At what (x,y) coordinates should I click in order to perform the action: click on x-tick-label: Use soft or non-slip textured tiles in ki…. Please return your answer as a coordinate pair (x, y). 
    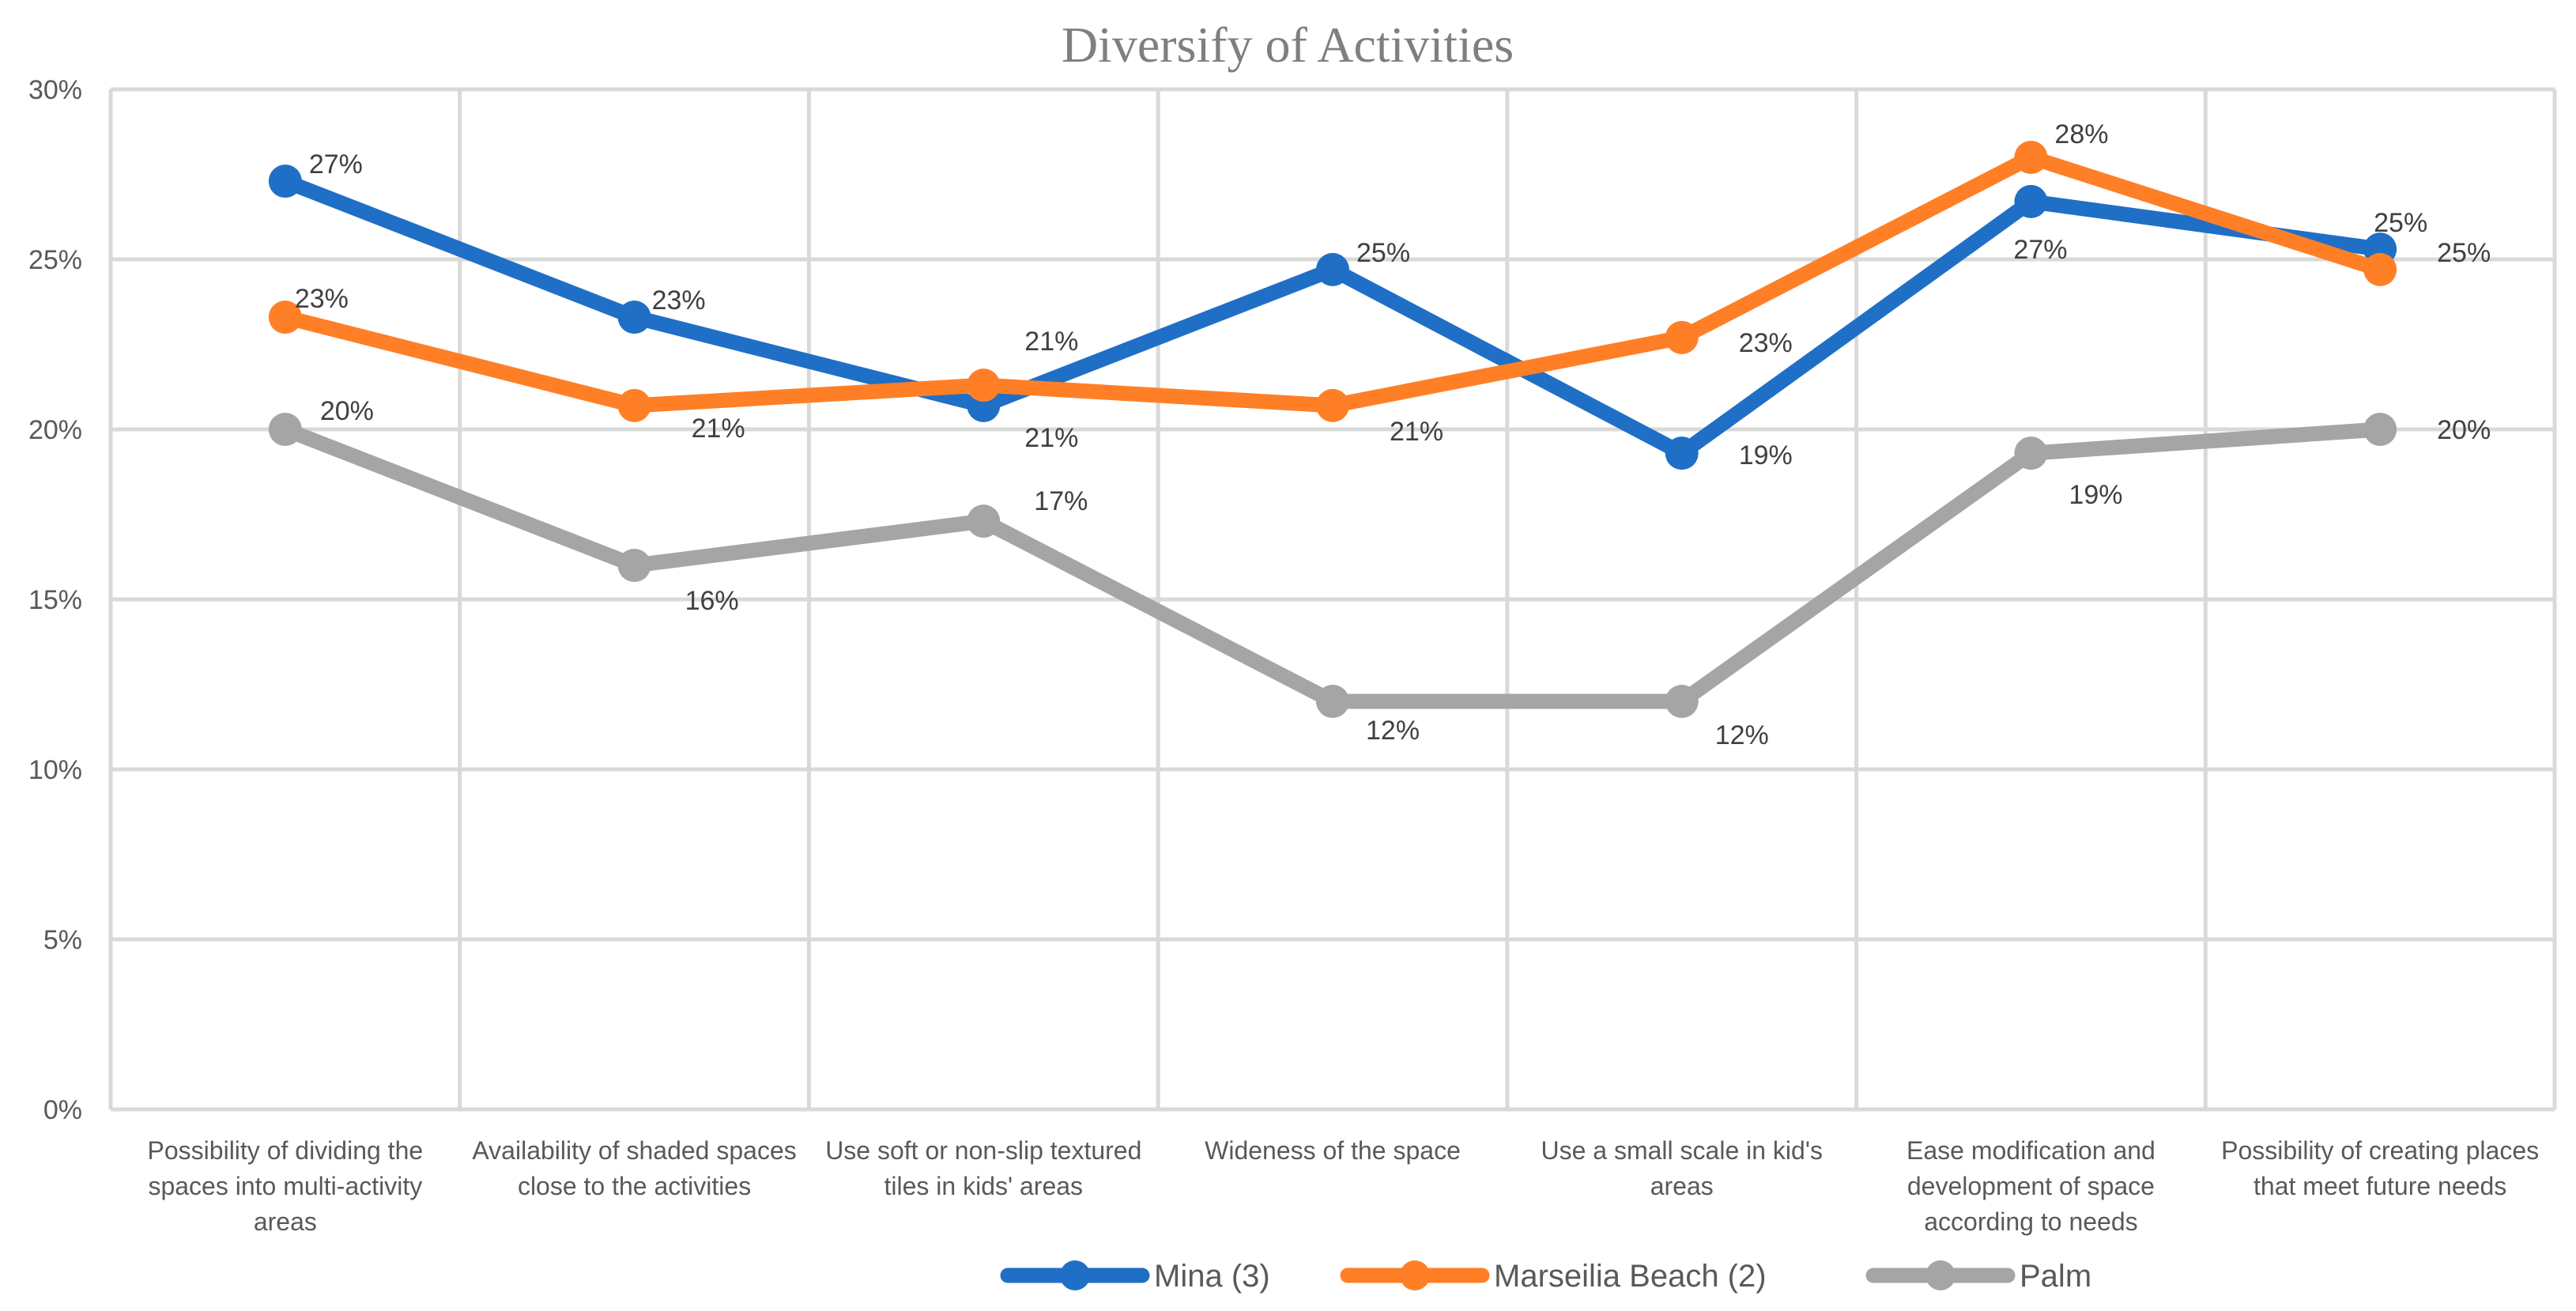
    Looking at the image, I should click on (983, 1168).